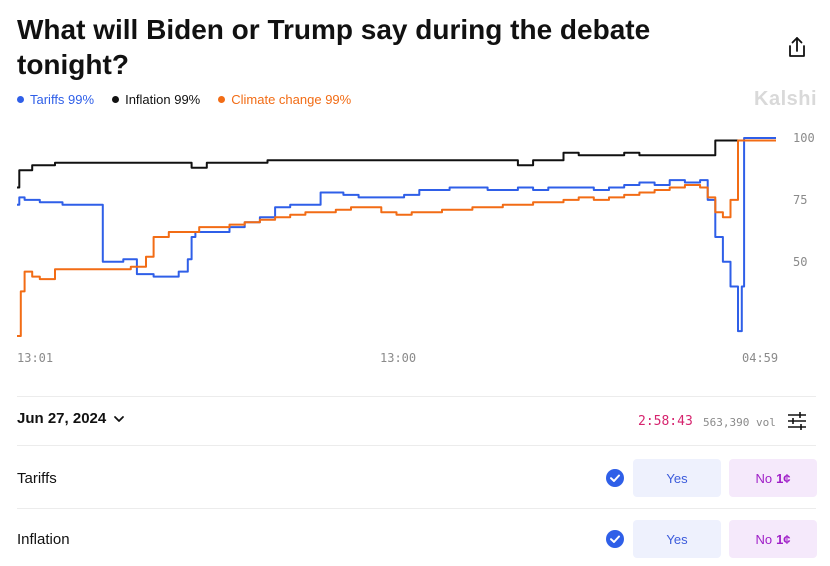 This screenshot has height=566, width=830. I want to click on chart-settings-button, so click(797, 421).